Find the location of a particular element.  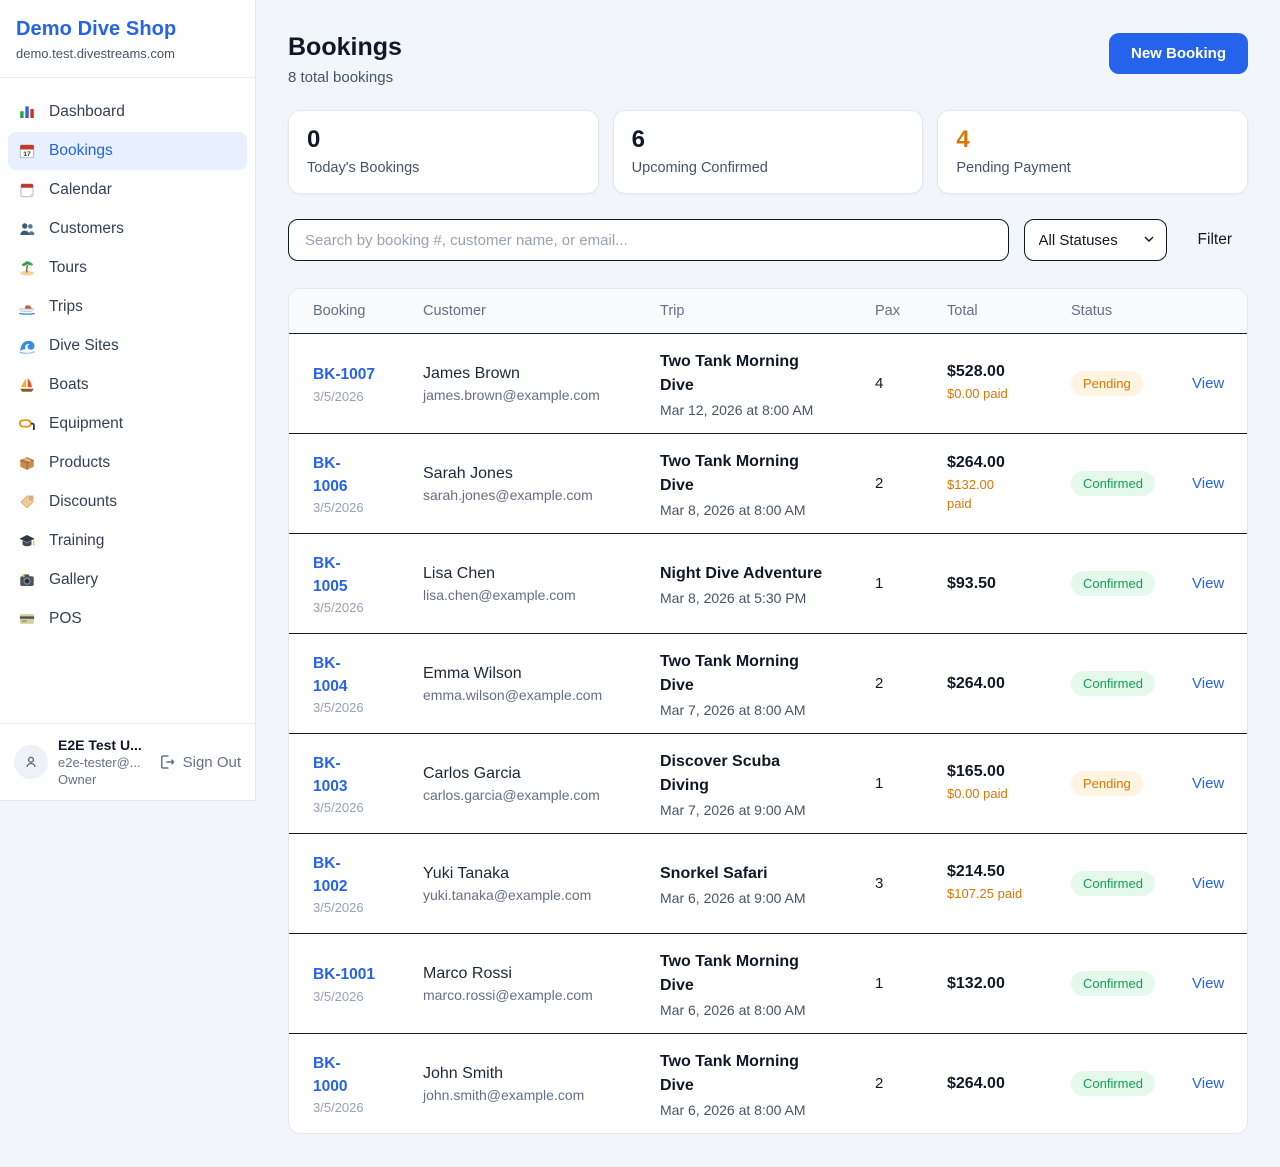

svg-text: 17 is located at coordinates (27, 154).